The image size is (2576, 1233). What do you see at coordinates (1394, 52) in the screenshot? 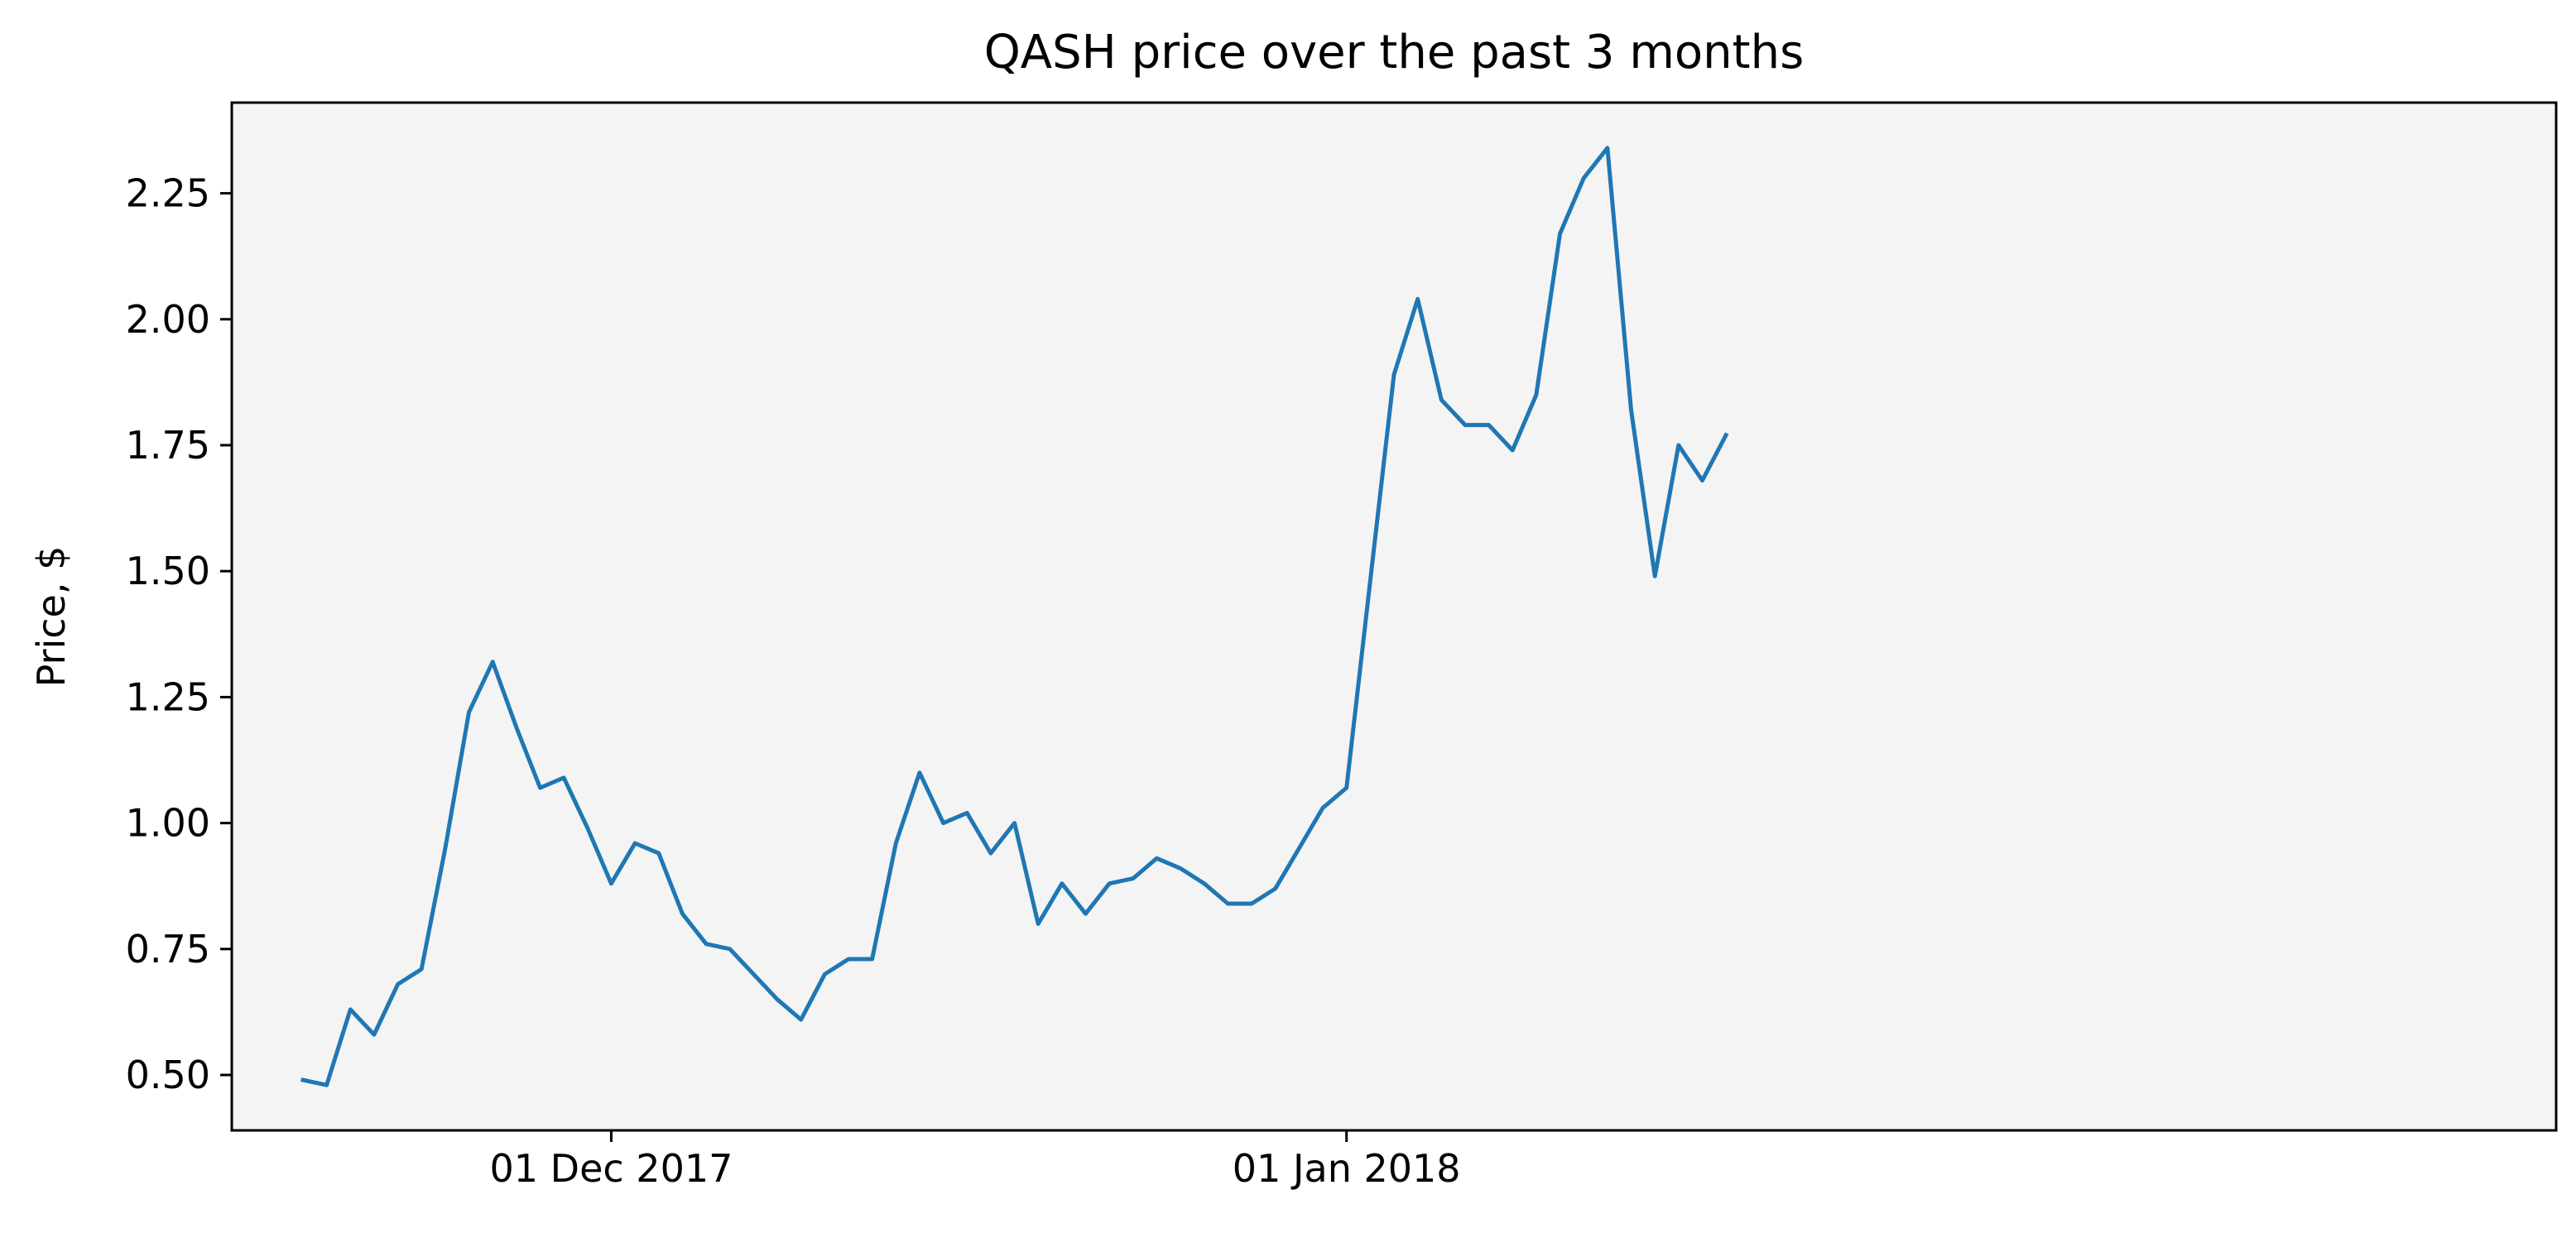
I see `chart-title: QASH price over the past 3 months` at bounding box center [1394, 52].